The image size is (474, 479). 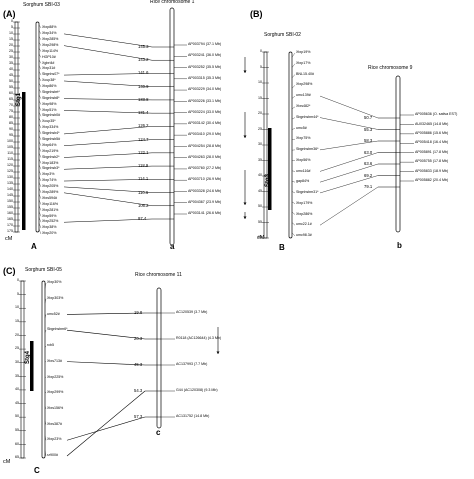 I want to click on a-sorghum-marker: Xtxp205%, so click(x=50, y=186).